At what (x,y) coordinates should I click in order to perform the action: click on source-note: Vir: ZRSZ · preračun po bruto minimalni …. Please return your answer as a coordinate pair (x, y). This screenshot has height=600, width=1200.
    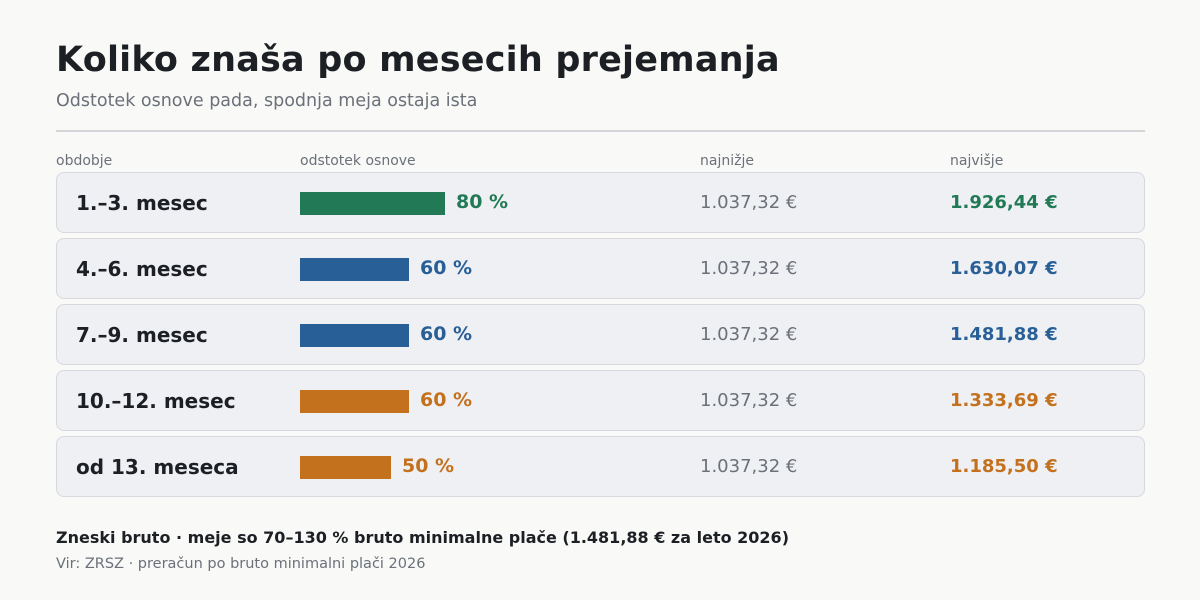
    Looking at the image, I should click on (241, 564).